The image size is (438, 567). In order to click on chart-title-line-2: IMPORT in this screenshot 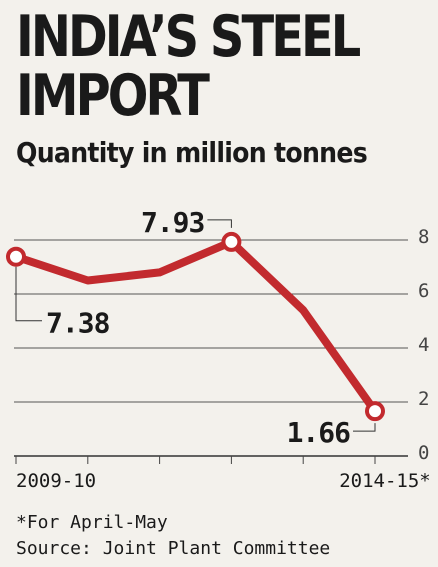, I will do `click(113, 96)`.